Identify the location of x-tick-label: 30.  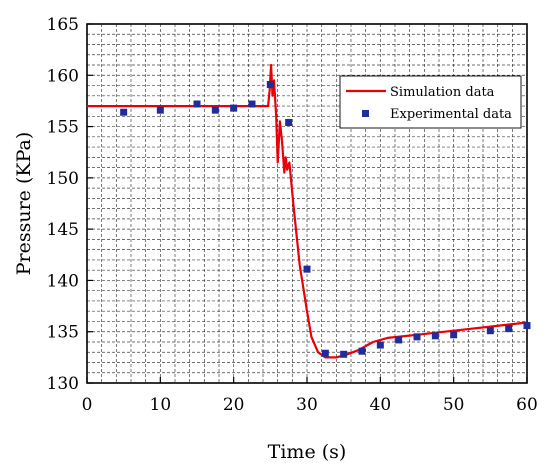
(307, 405).